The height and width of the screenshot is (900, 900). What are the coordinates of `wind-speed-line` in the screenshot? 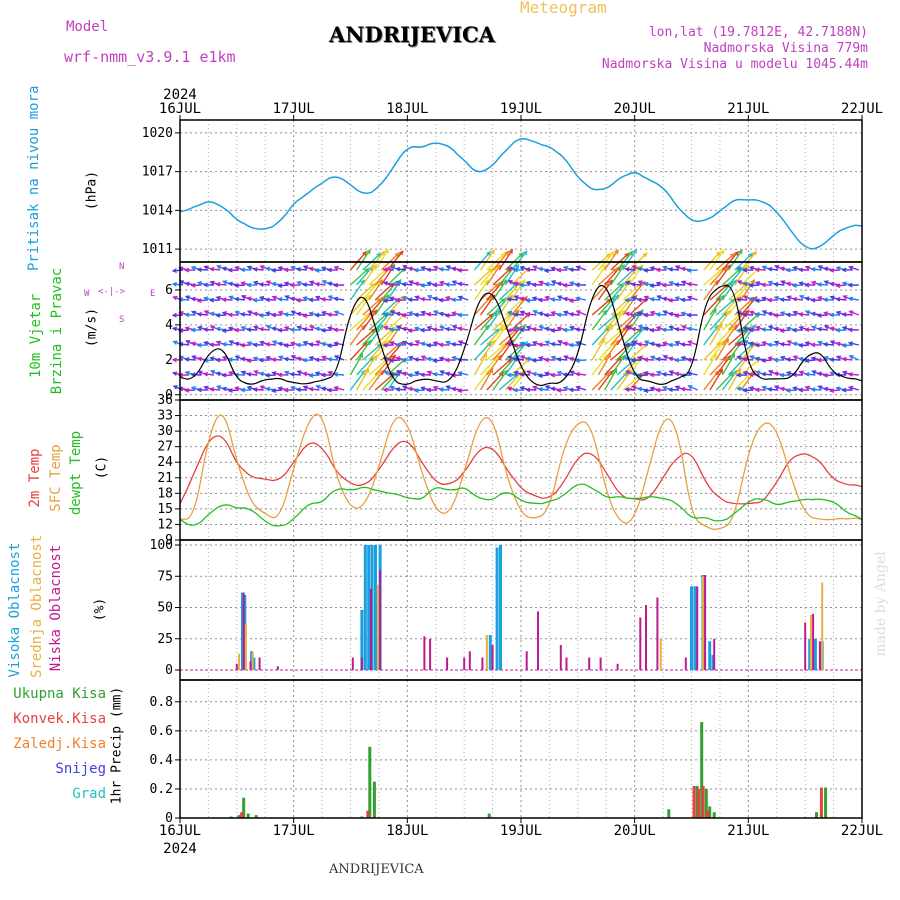 It's located at (521, 335).